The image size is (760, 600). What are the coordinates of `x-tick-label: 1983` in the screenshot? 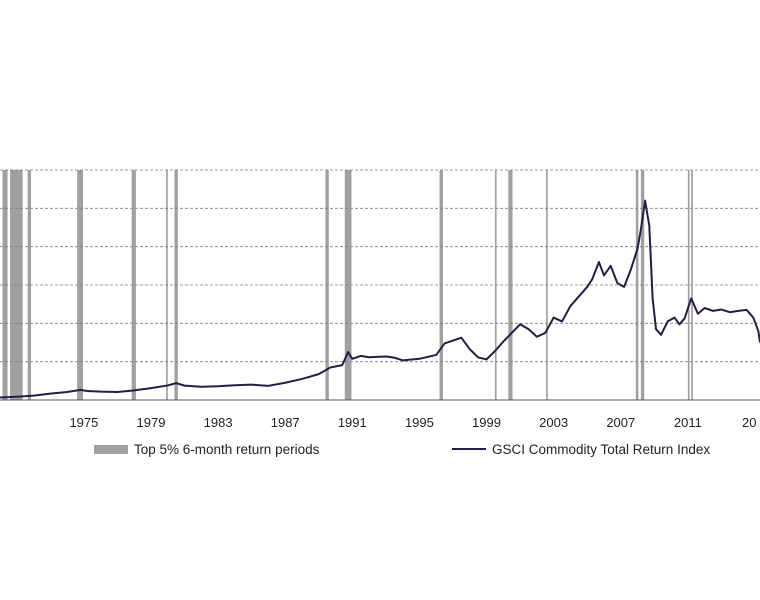 It's located at (218, 422).